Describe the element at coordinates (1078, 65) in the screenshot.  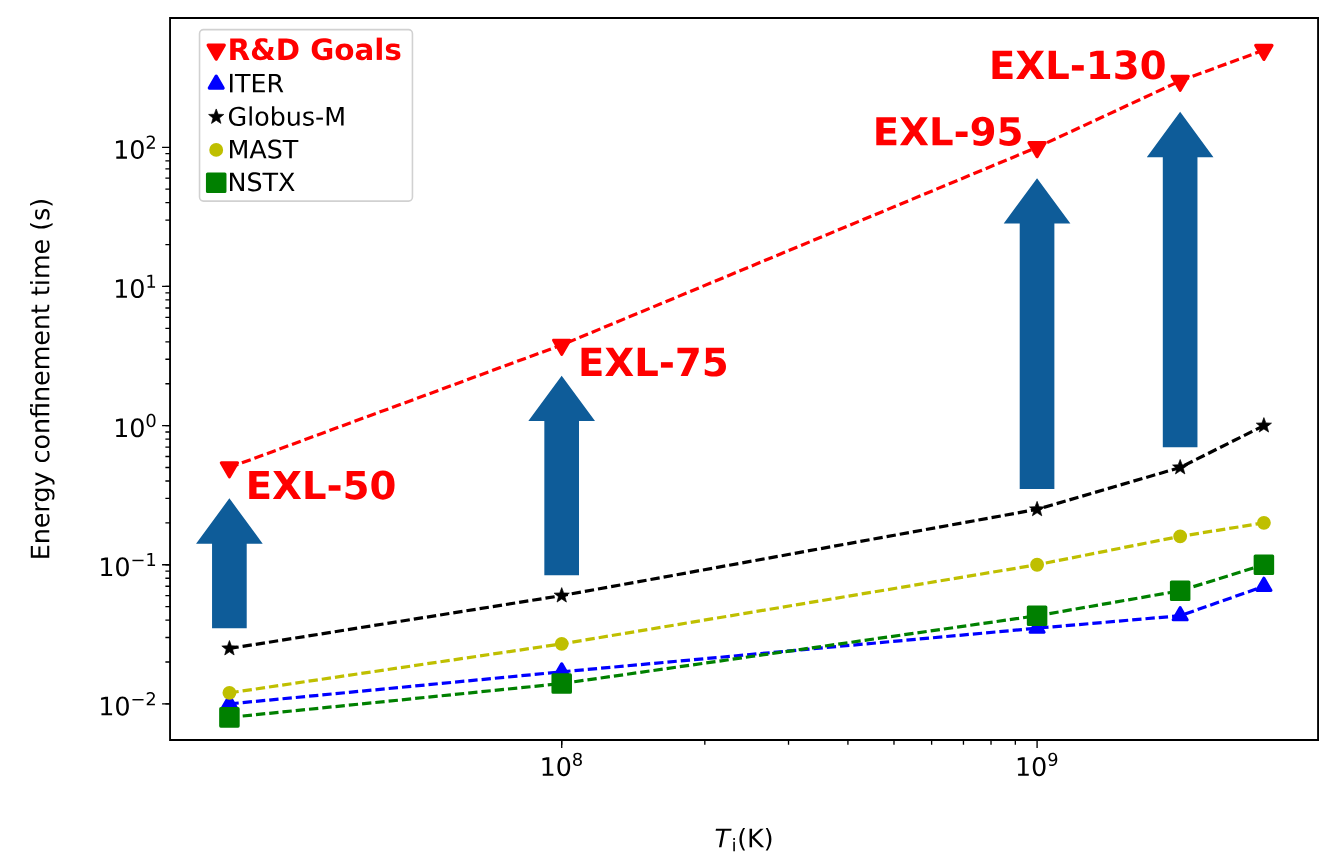
I see `annotation: EXL-130` at that location.